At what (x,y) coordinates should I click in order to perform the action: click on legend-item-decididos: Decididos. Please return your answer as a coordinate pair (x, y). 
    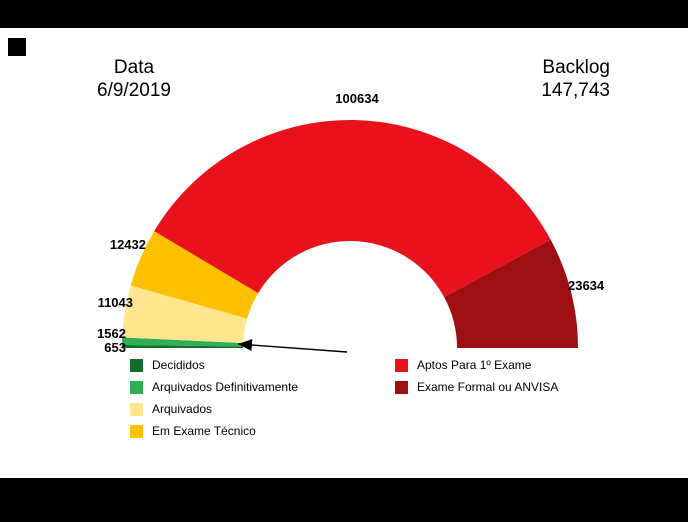
    Looking at the image, I should click on (214, 365).